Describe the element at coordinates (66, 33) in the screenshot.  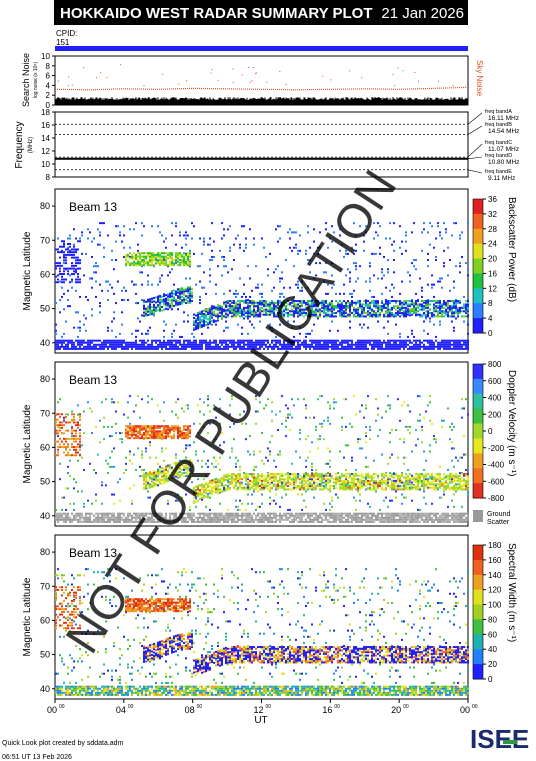
I see `cpid-label: CPID:` at that location.